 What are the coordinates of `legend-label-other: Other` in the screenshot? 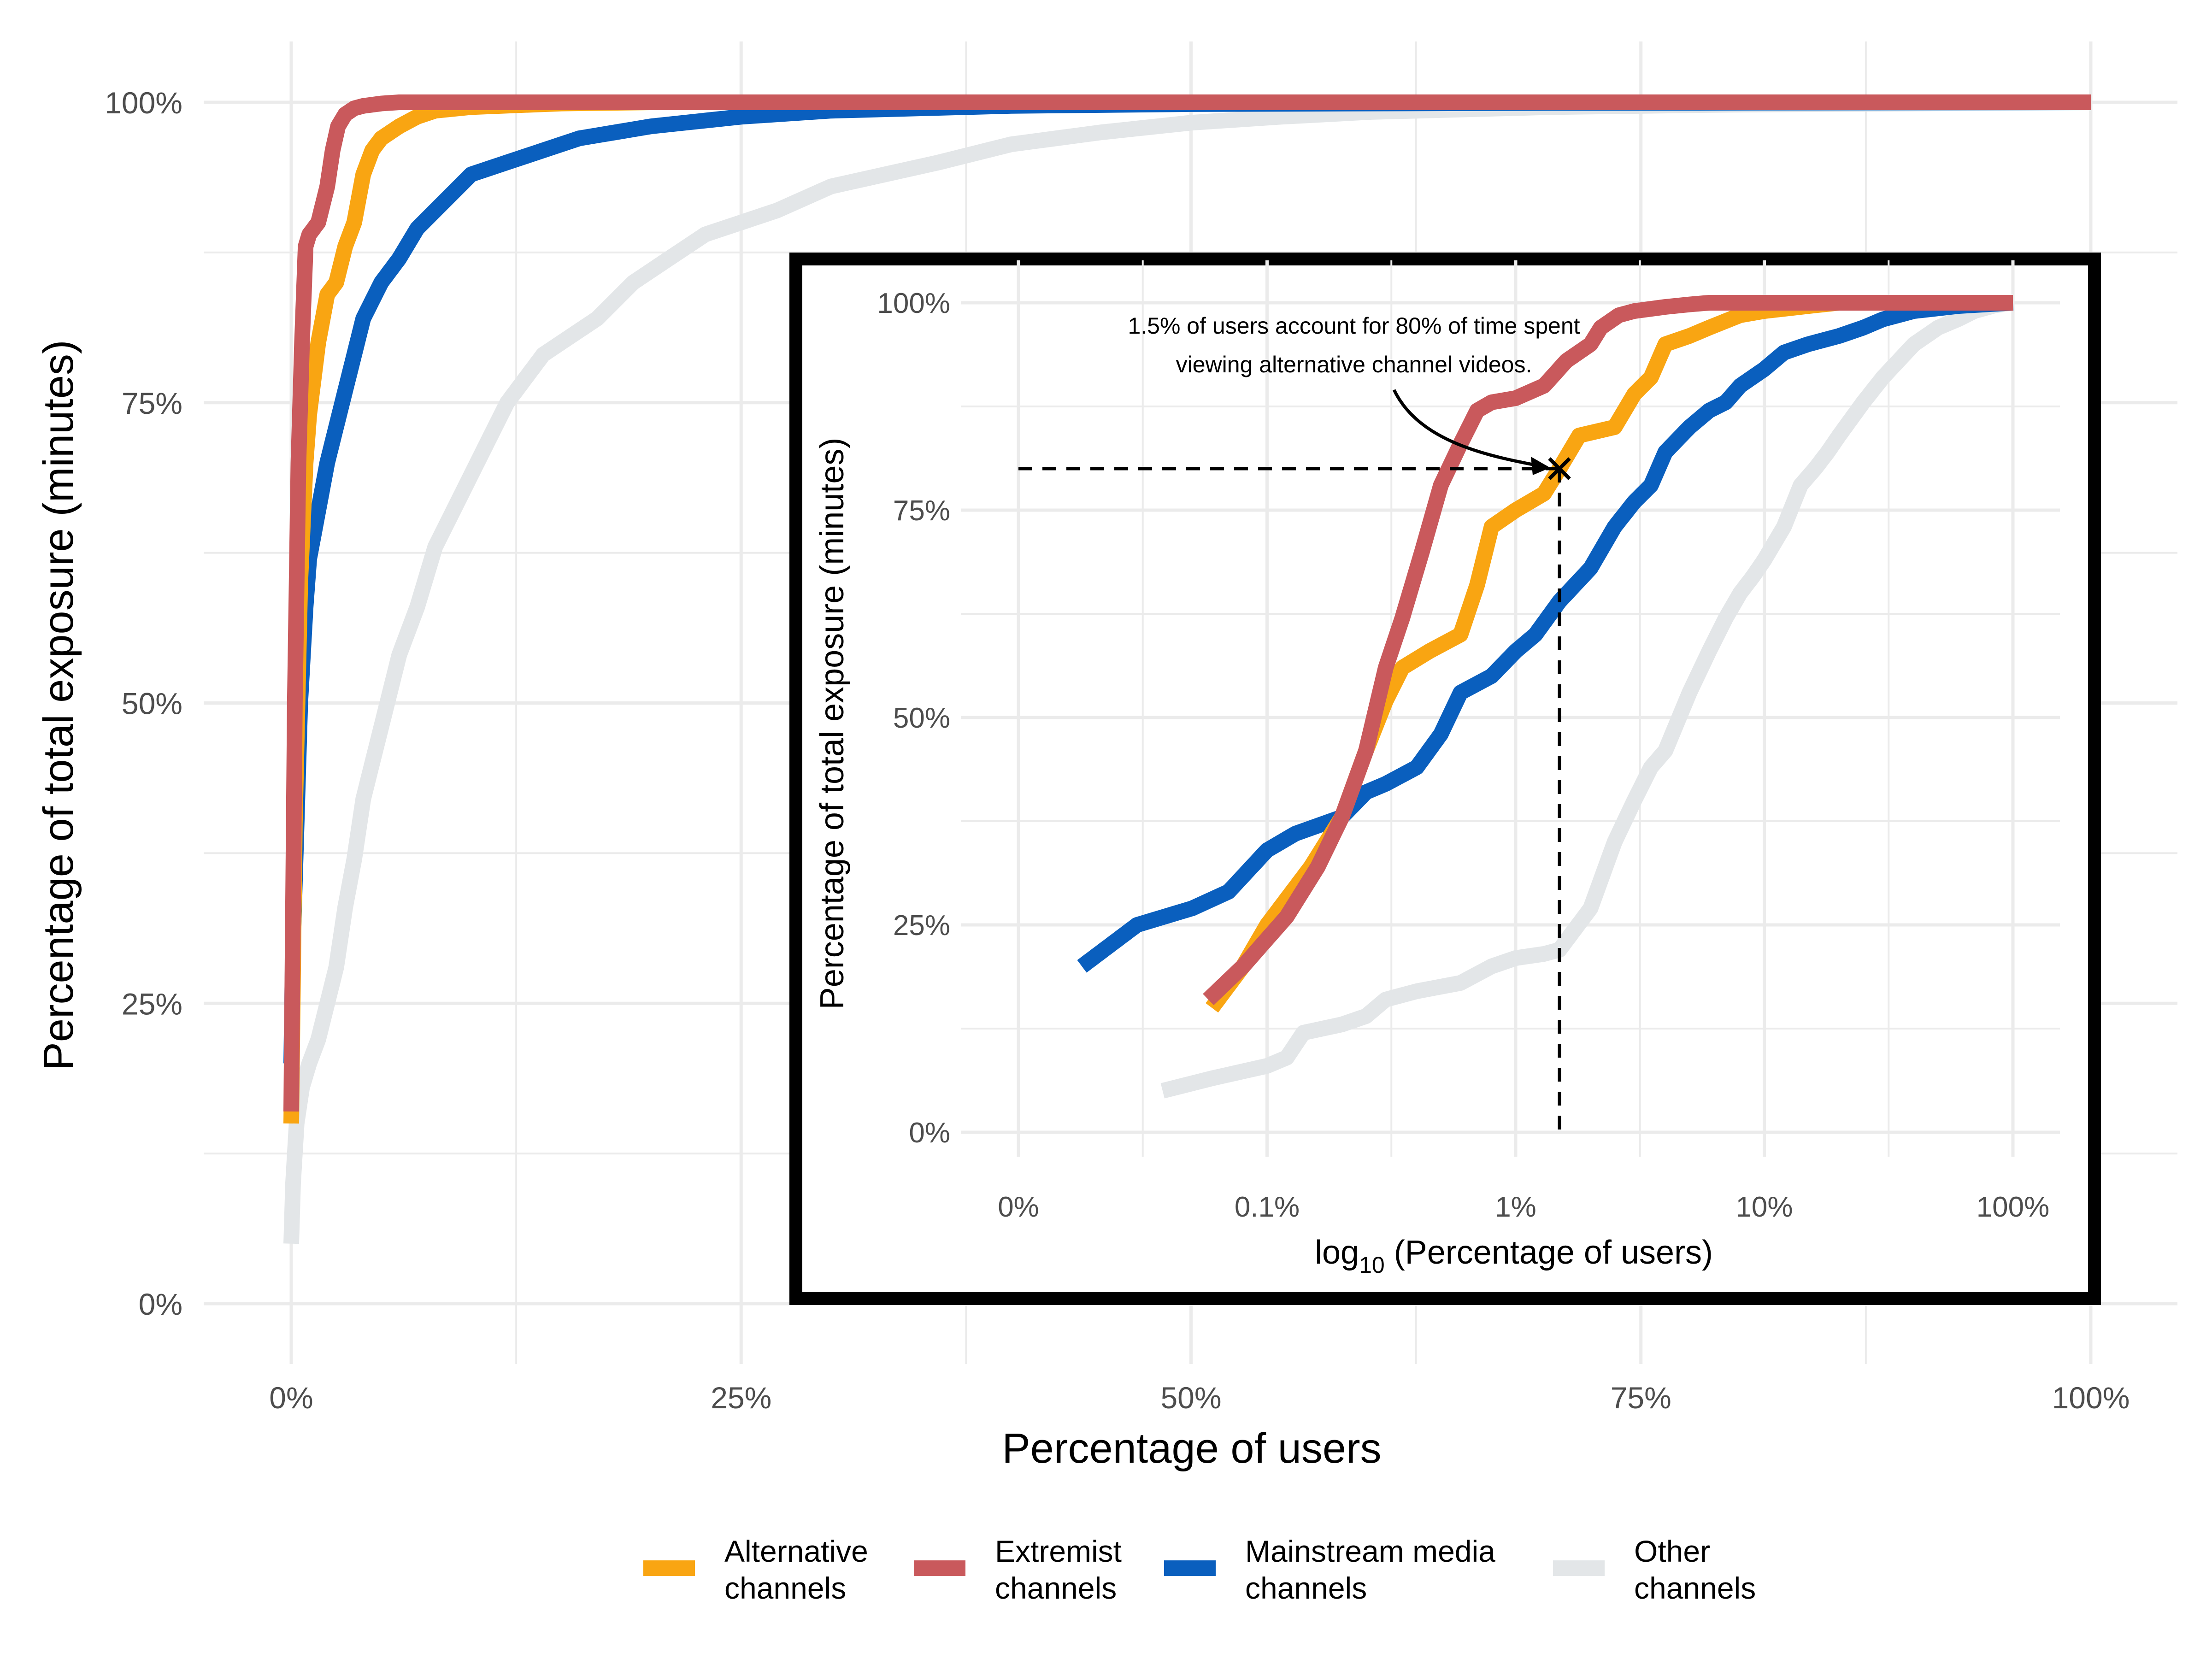 It's located at (1672, 1551).